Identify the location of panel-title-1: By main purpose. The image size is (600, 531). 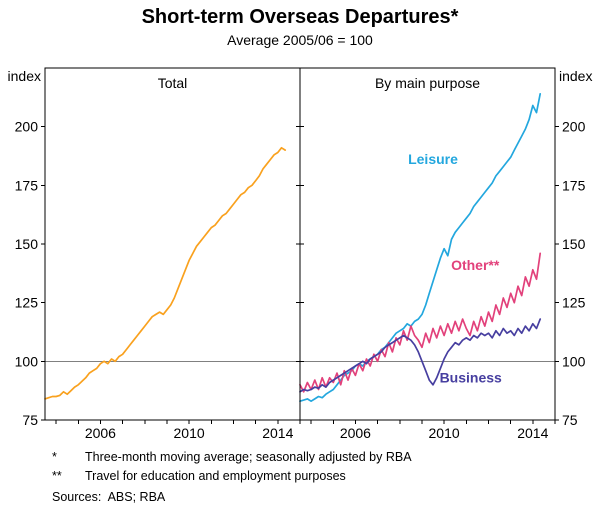
(427, 83).